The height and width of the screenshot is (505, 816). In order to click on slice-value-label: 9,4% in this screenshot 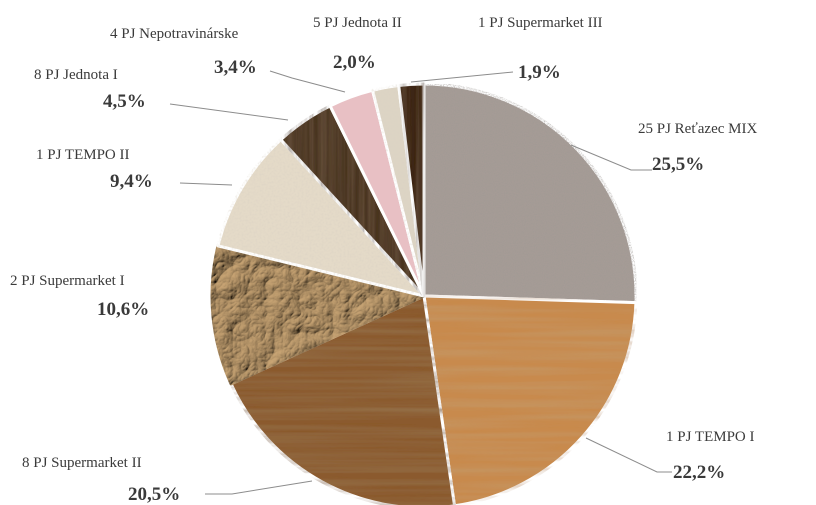, I will do `click(131, 181)`.